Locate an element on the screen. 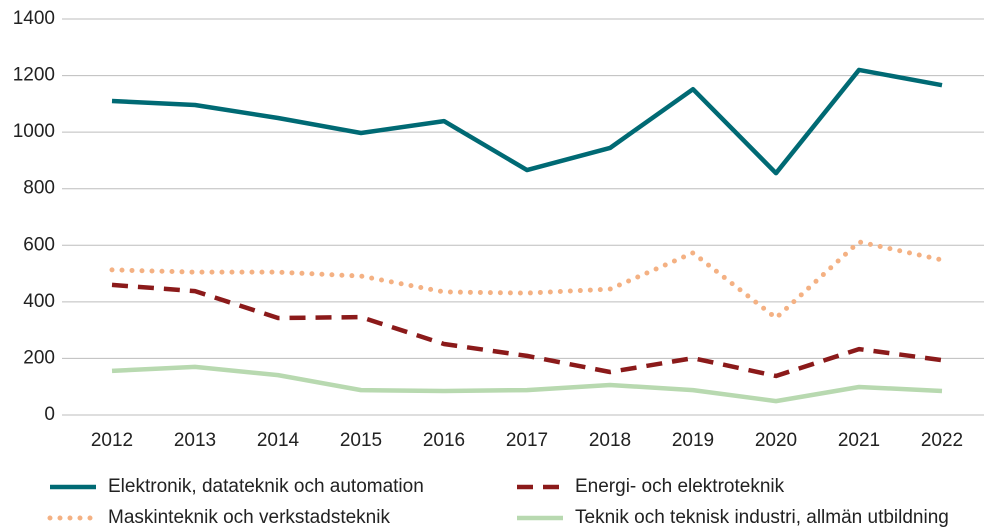 This screenshot has height=528, width=984. y-tick-label: 1400 is located at coordinates (34, 18).